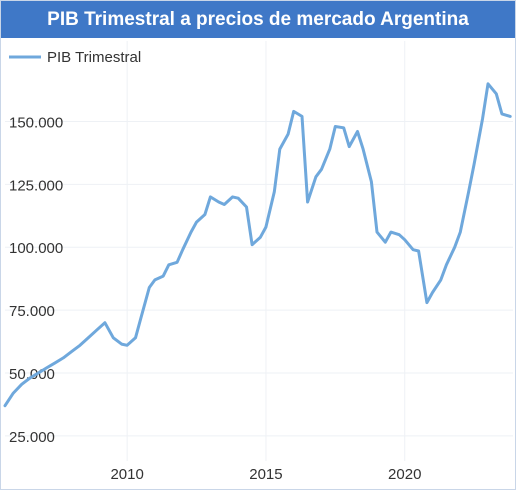 The width and height of the screenshot is (516, 490). Describe the element at coordinates (404, 474) in the screenshot. I see `x-tick-label: 2020` at that location.